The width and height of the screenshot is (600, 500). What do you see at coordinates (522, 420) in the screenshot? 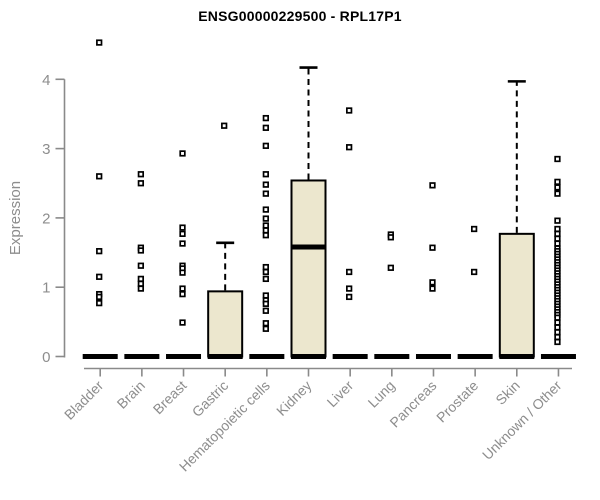
I see `x-axis-category-label: Unknown / Other` at bounding box center [522, 420].